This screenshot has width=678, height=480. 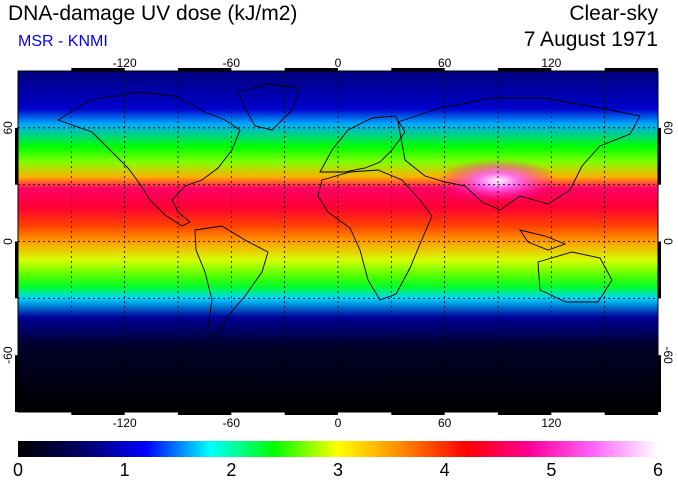 What do you see at coordinates (231, 470) in the screenshot?
I see `colorbar-label: 2` at bounding box center [231, 470].